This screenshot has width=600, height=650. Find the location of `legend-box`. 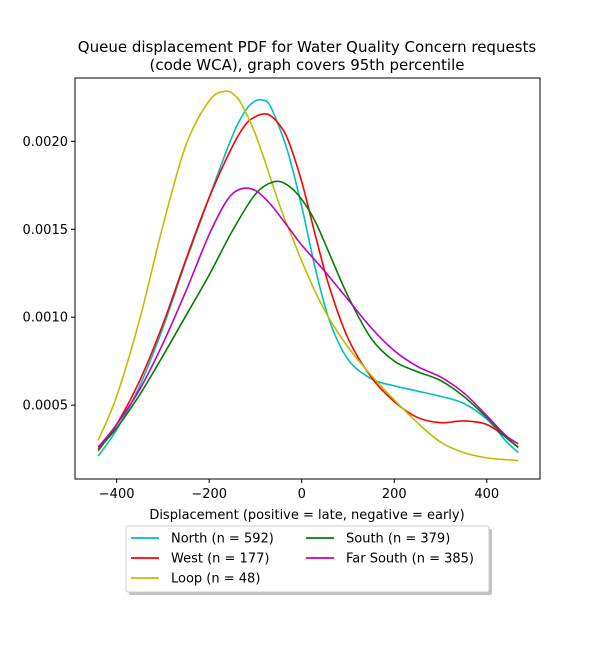

legend-box is located at coordinates (307, 559).